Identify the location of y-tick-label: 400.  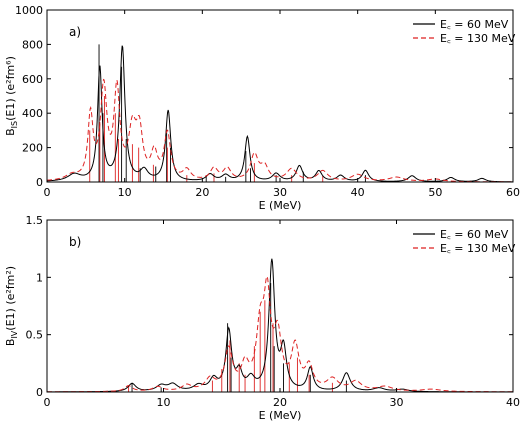
(32, 113).